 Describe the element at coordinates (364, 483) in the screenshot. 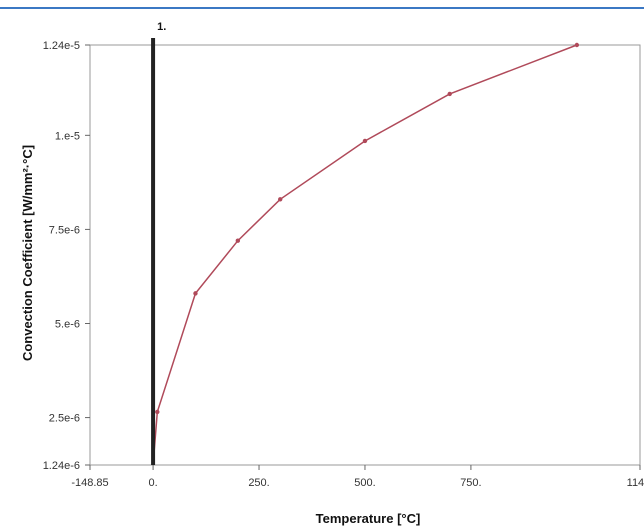

I see `x-tick-label: 500.` at that location.